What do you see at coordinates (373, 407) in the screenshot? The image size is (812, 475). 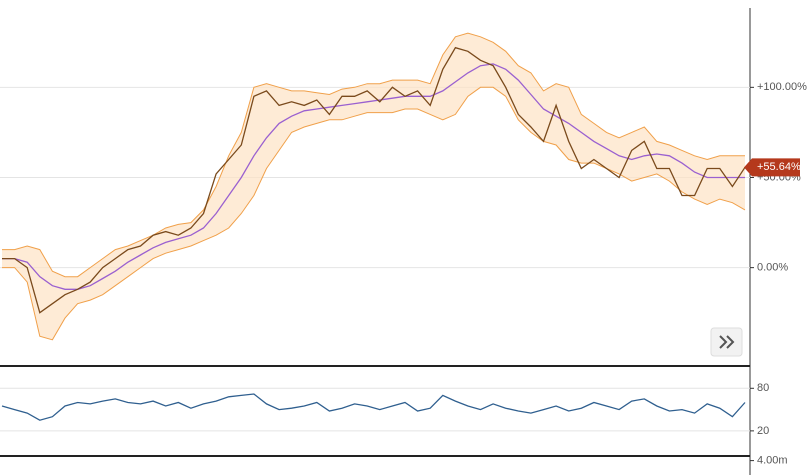 I see `series-line` at bounding box center [373, 407].